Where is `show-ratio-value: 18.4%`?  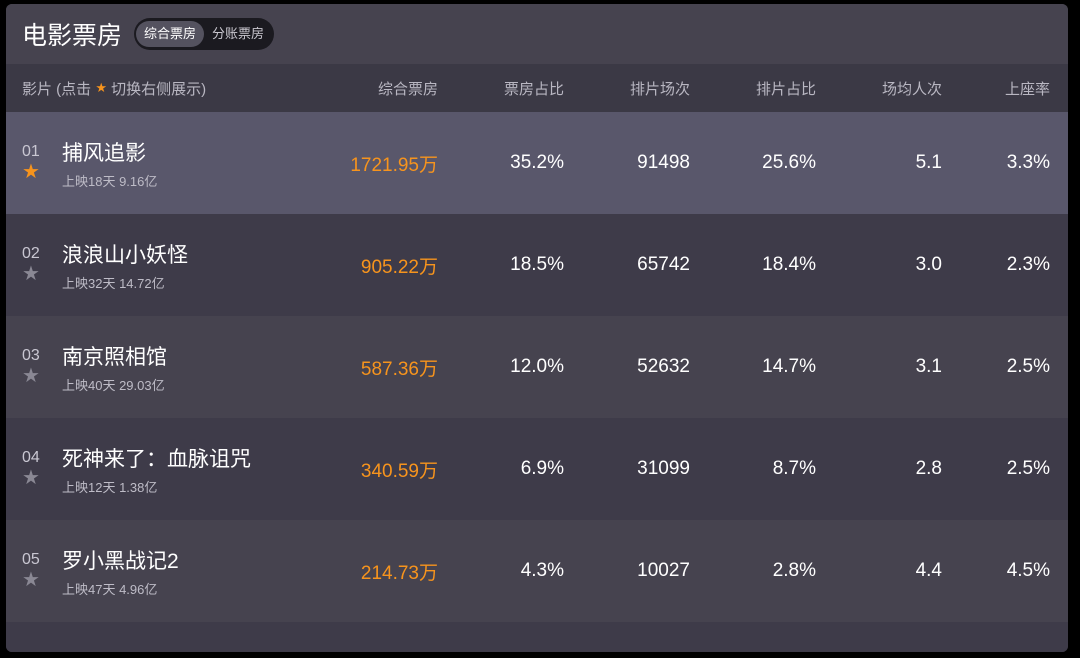 show-ratio-value: 18.4% is located at coordinates (789, 264).